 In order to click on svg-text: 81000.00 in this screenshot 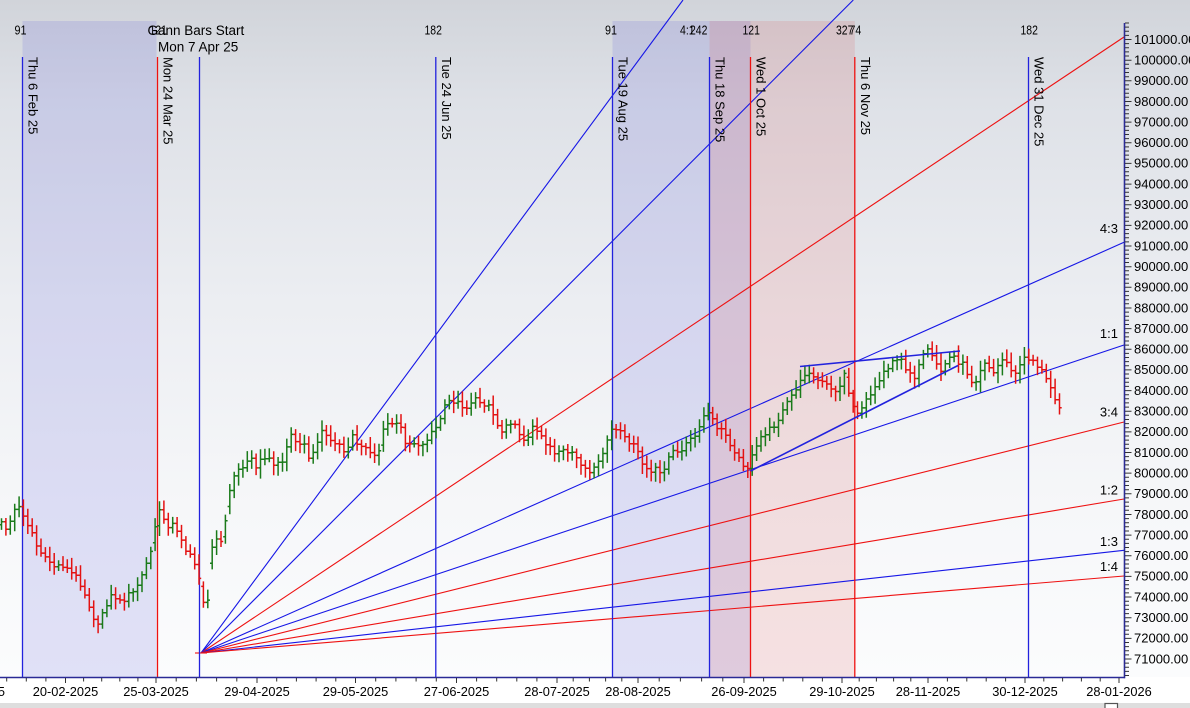, I will do `click(1161, 452)`.